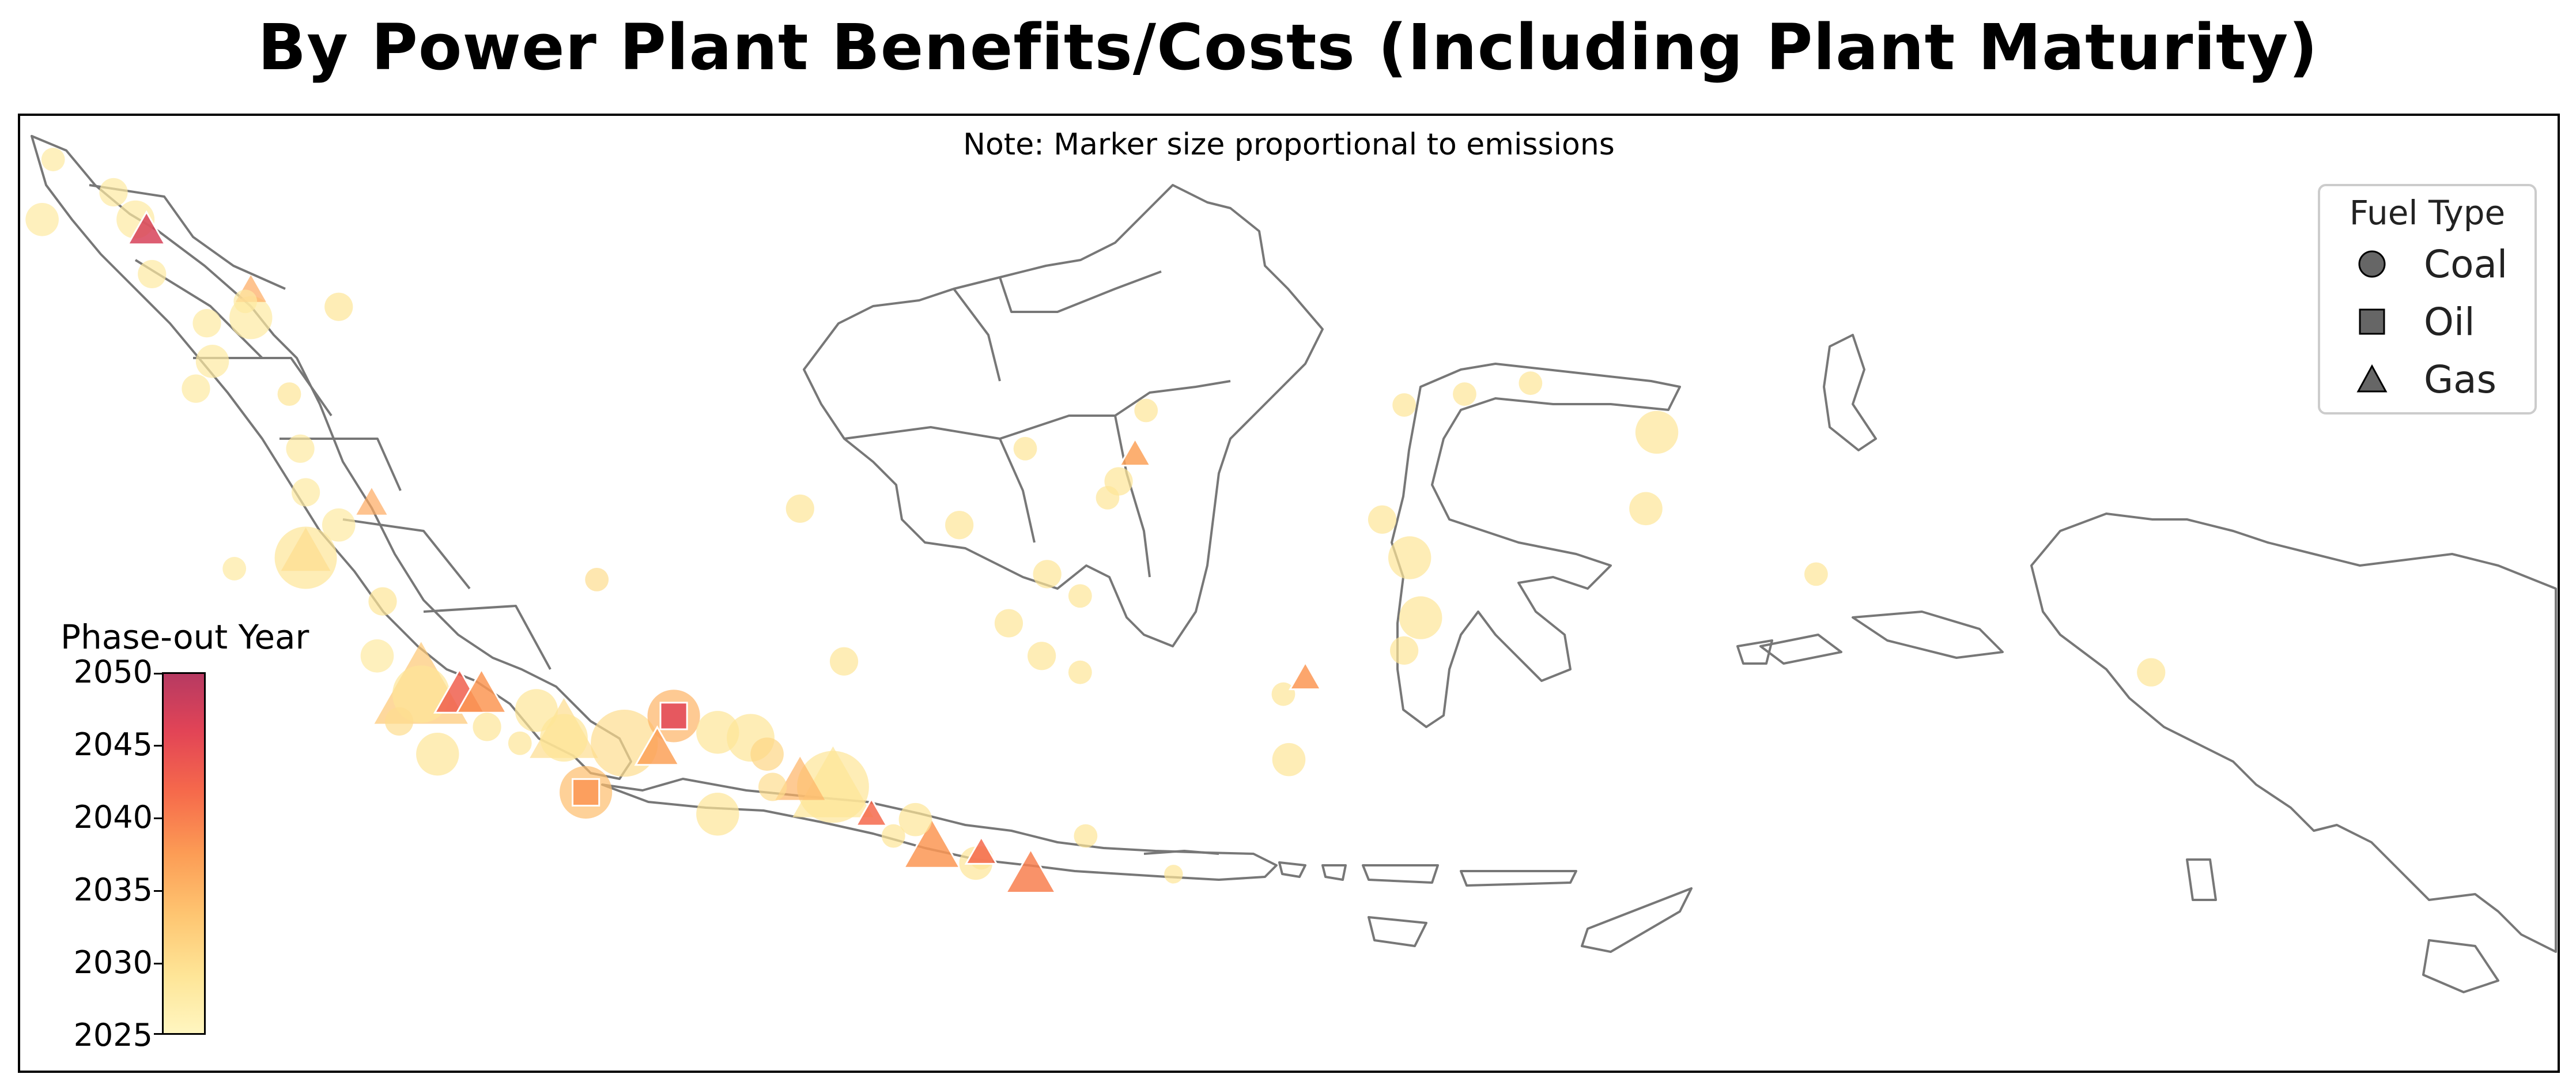 Image resolution: width=2576 pixels, height=1089 pixels. What do you see at coordinates (1850, 392) in the screenshot?
I see `halmahera-island` at bounding box center [1850, 392].